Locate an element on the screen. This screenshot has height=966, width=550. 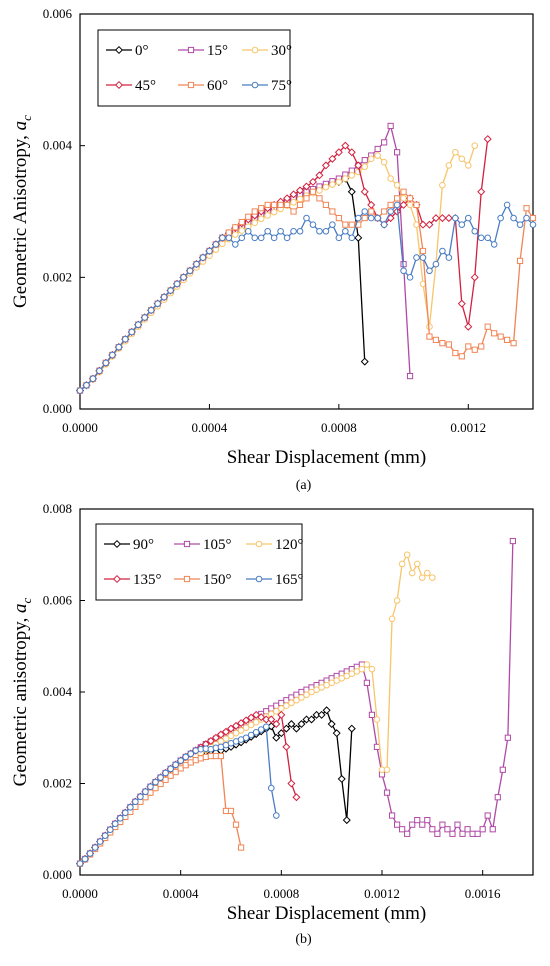
legend-item: 90° is located at coordinates (129, 545).